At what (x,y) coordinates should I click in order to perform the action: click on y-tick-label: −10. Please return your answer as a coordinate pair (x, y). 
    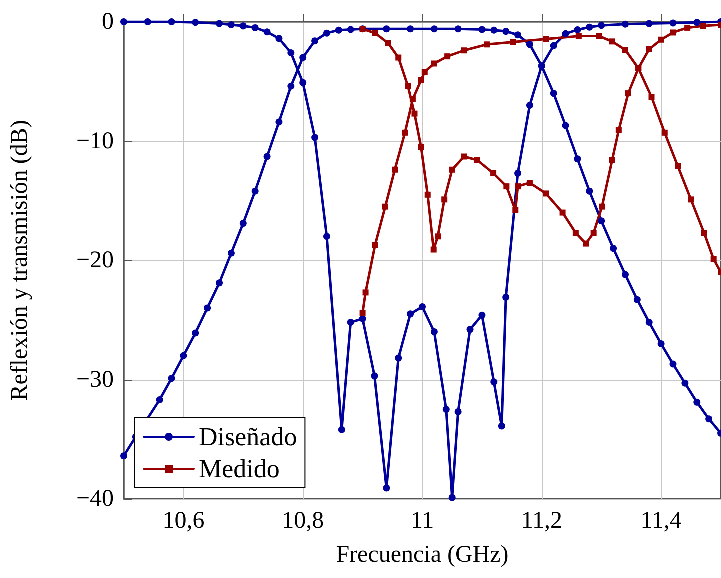
    Looking at the image, I should click on (95, 141).